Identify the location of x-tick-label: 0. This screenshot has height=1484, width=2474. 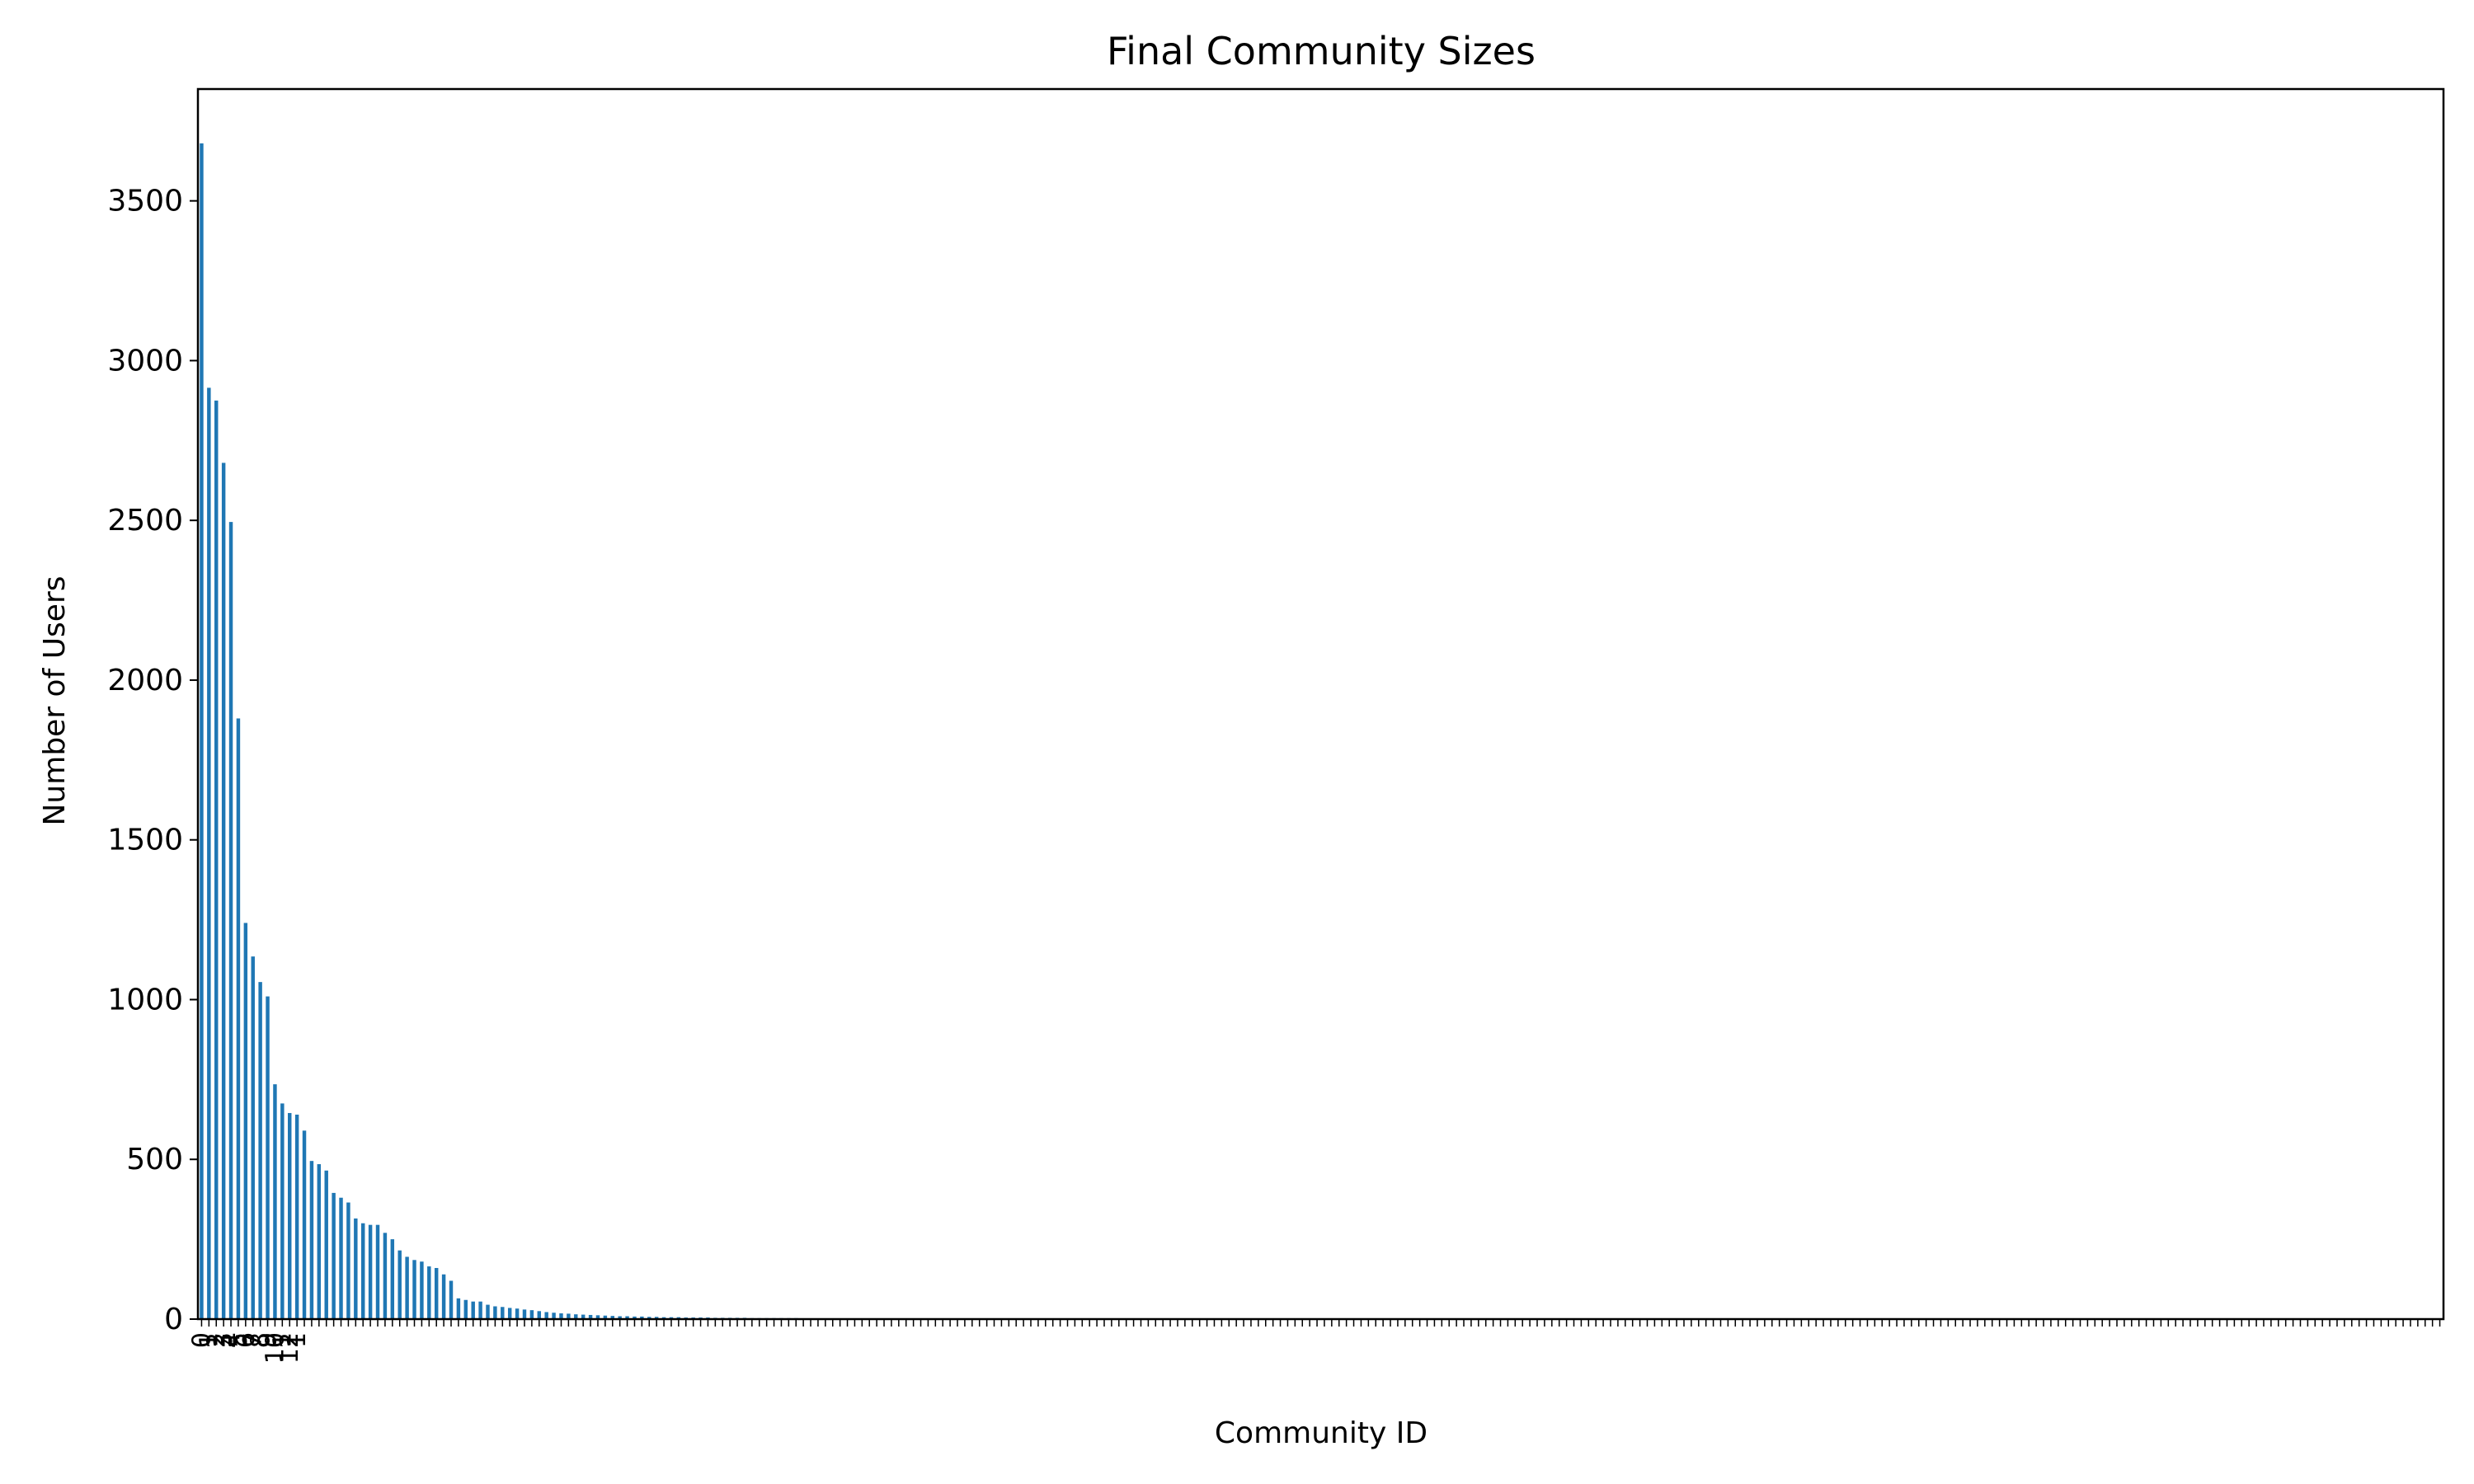
(201, 1340).